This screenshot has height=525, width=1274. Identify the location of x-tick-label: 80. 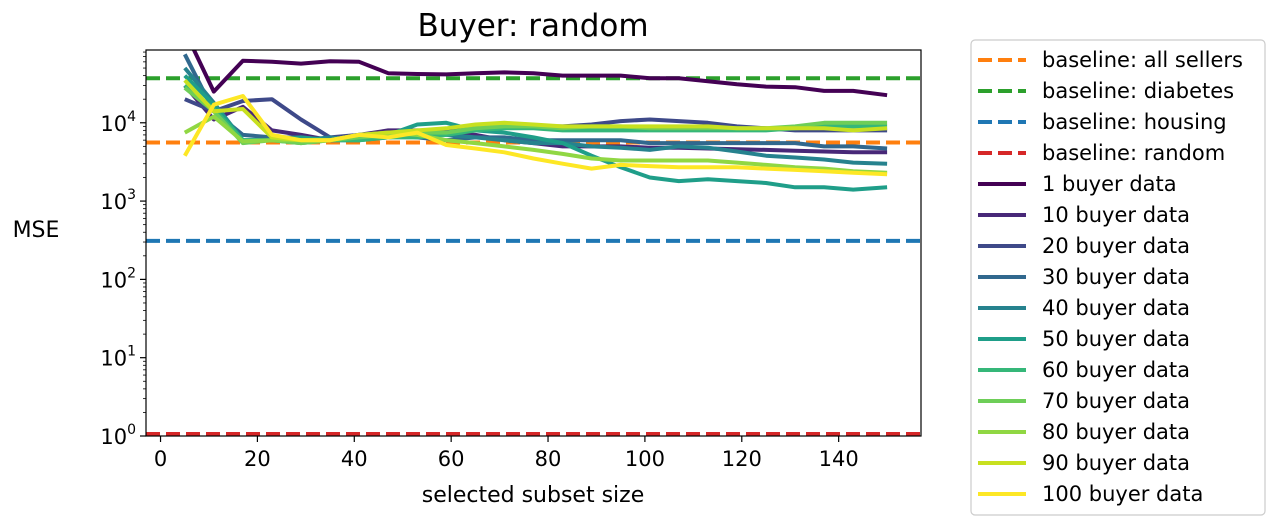
(548, 459).